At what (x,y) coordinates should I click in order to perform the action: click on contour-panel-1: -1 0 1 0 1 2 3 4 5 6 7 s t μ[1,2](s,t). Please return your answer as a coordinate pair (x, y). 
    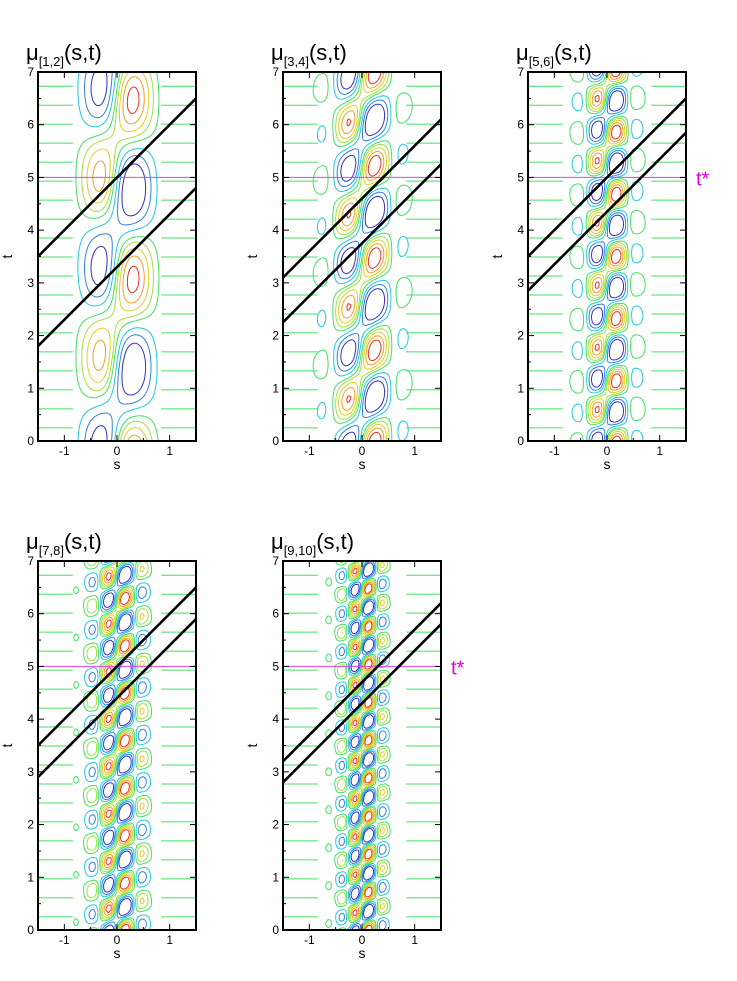
    Looking at the image, I should click on (98, 256).